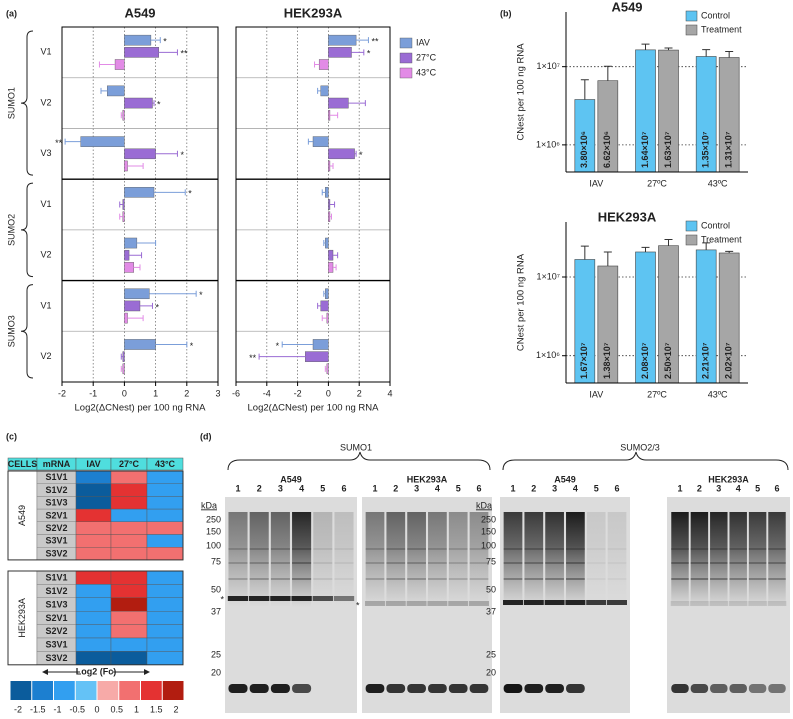 This screenshot has width=793, height=719. What do you see at coordinates (213, 519) in the screenshot?
I see `marker-label: 250` at bounding box center [213, 519].